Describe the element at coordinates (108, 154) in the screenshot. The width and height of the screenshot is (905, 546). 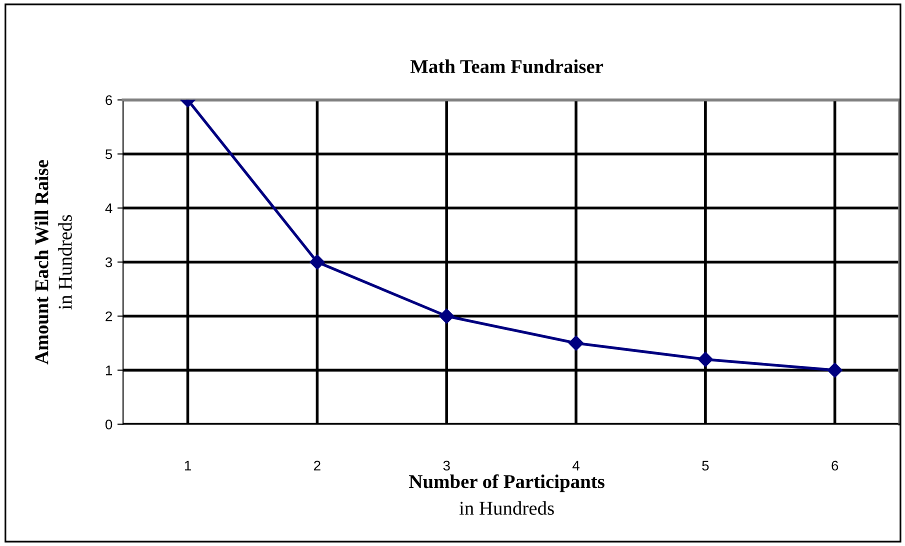
I see `y-tick-label: 5` at that location.